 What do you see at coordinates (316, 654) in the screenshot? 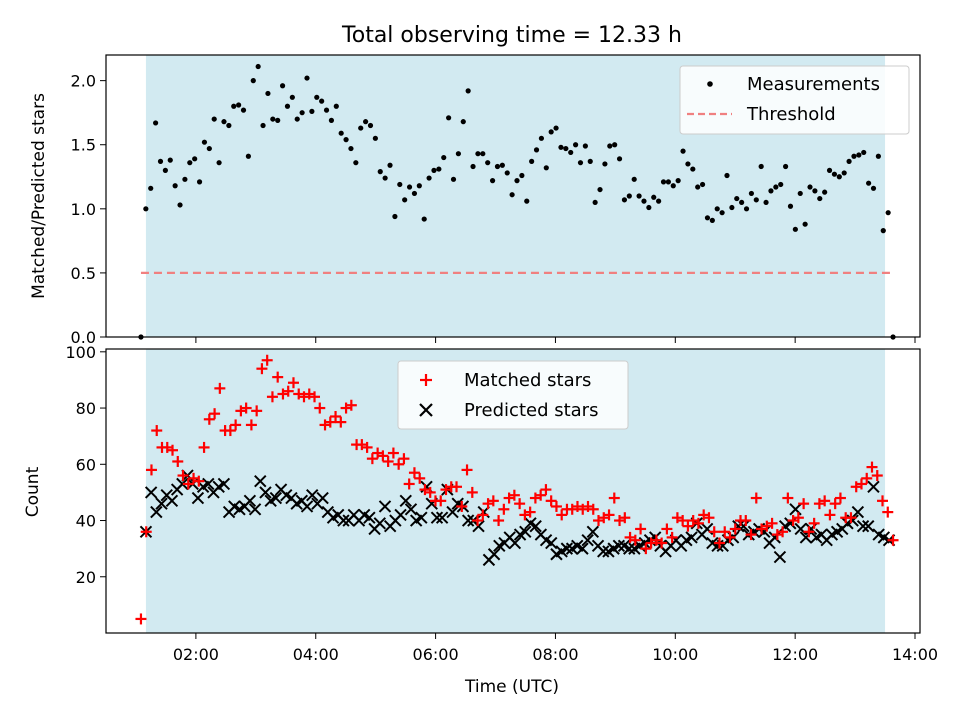
I see `x-tick-label: 04:00` at bounding box center [316, 654].